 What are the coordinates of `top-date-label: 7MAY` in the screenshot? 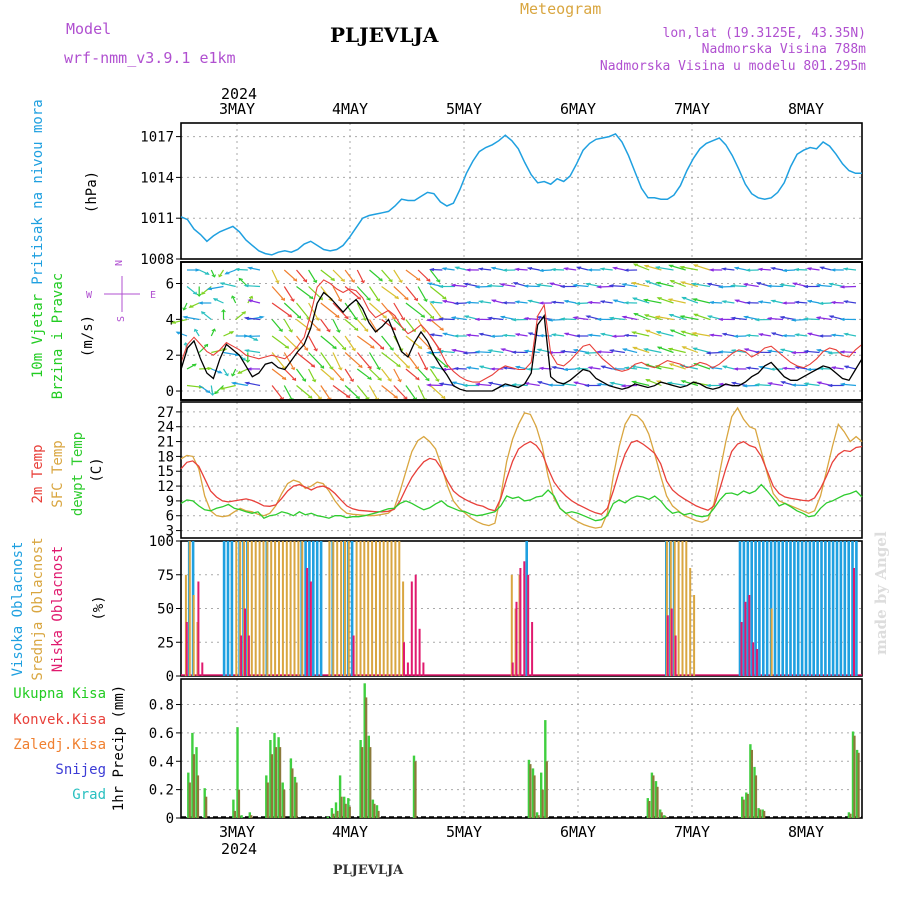 It's located at (692, 109).